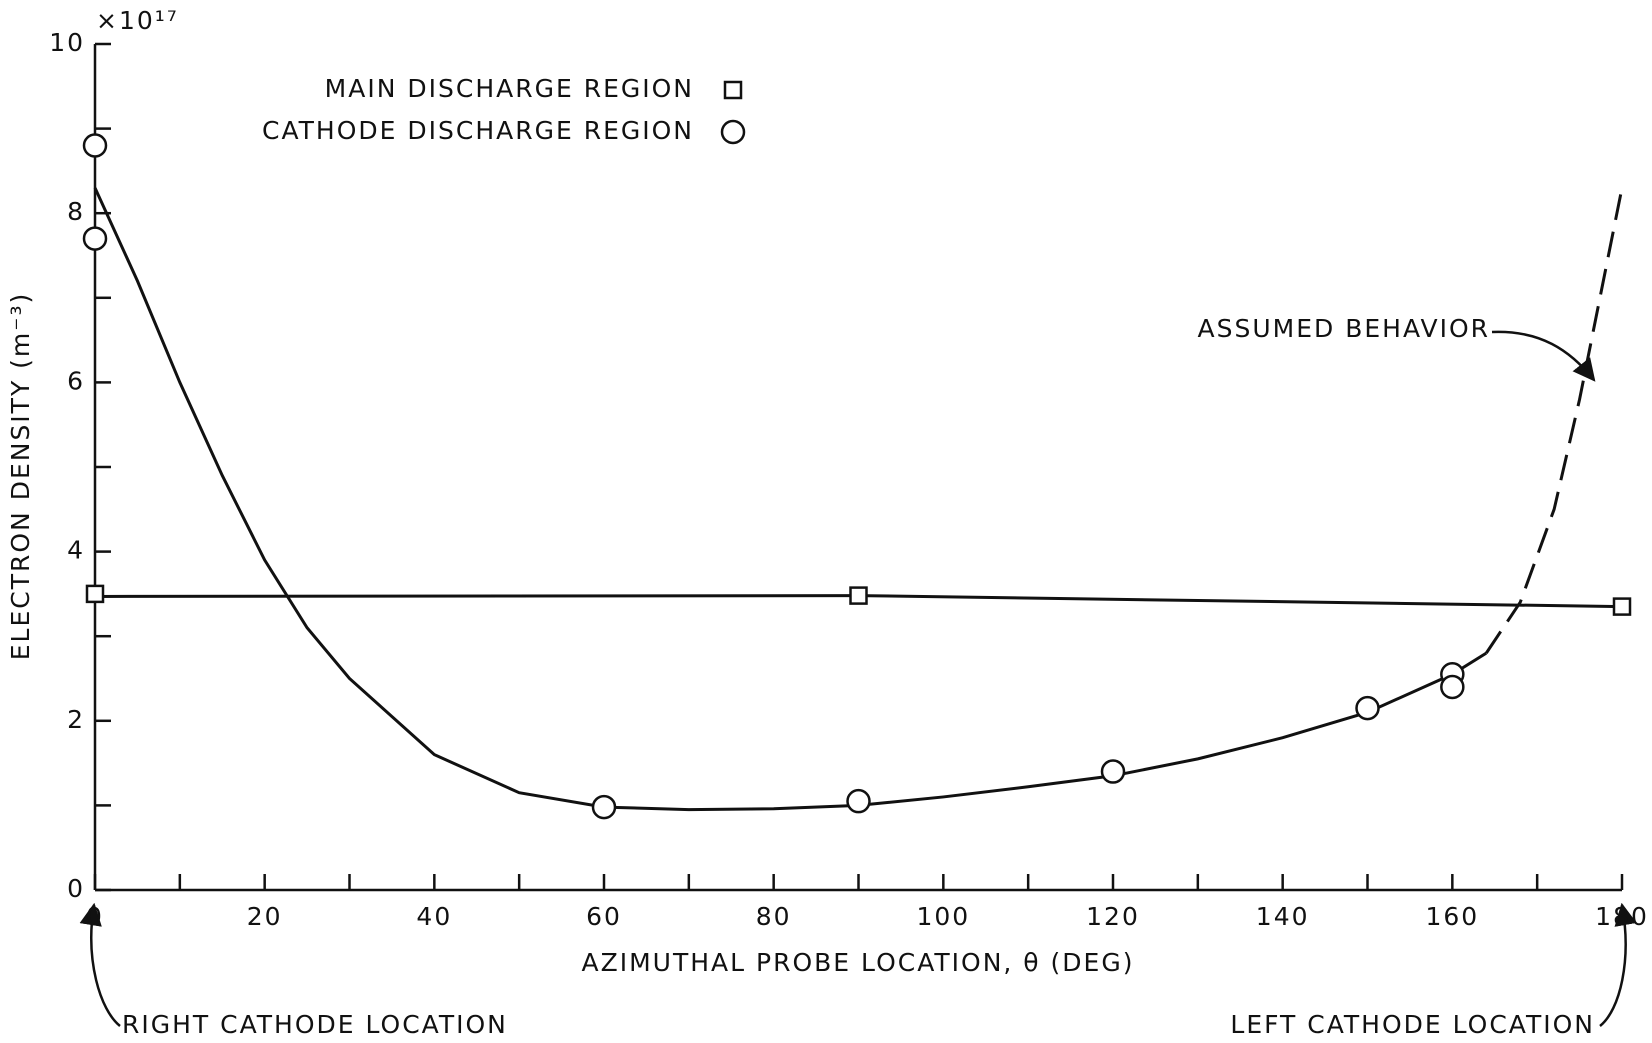 Image resolution: width=1652 pixels, height=1043 pixels. Describe the element at coordinates (858, 962) in the screenshot. I see `x-axis-label: AZIMUTHAL PROBE LOCATION, θ (DEG)` at that location.